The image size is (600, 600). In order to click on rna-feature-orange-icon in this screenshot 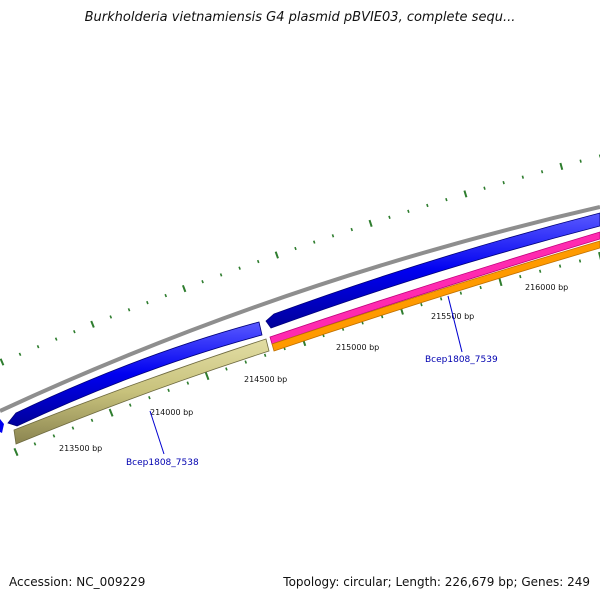, I will do `click(435, 296)`.